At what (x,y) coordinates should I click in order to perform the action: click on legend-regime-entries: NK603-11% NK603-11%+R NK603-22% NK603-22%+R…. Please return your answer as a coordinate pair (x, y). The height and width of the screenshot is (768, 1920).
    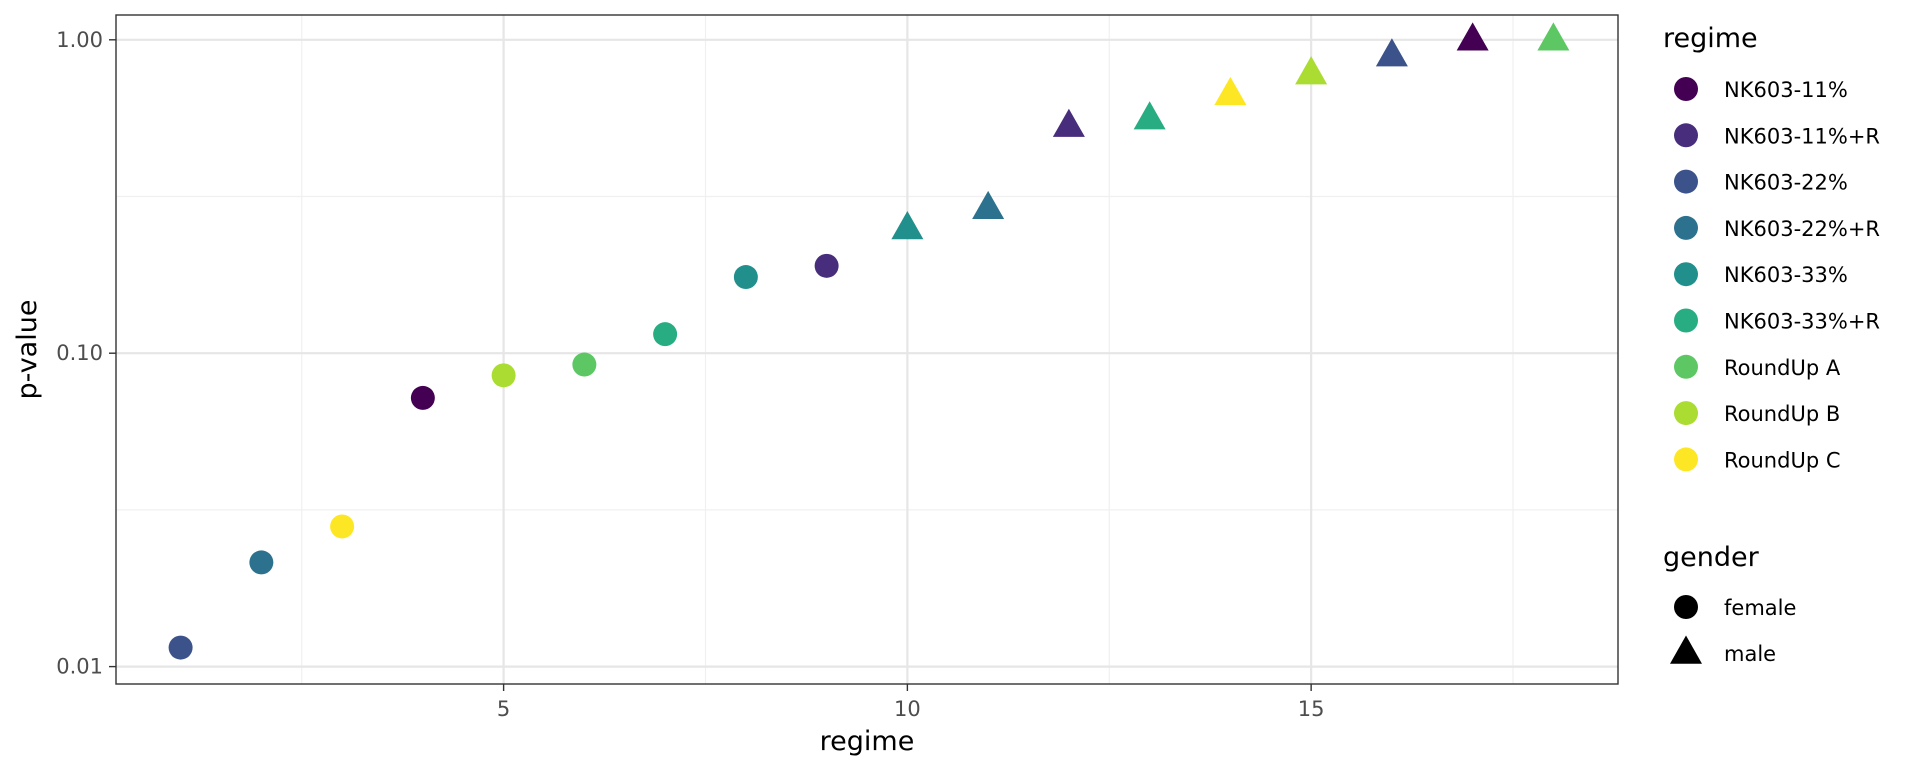
    Looking at the image, I should click on (1777, 274).